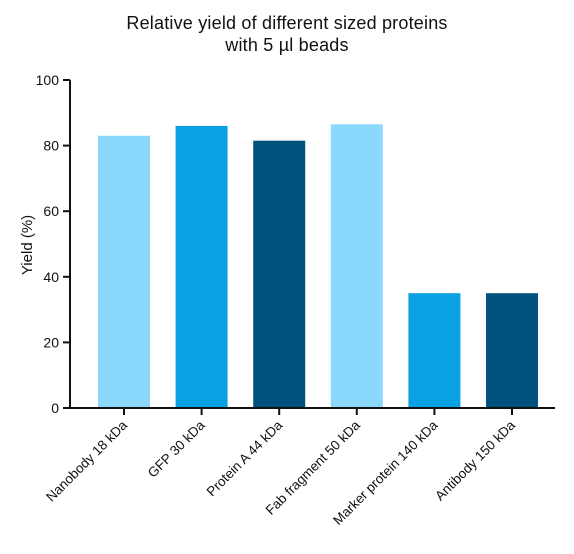  Describe the element at coordinates (51, 146) in the screenshot. I see `y-tick-label-80: 80` at that location.